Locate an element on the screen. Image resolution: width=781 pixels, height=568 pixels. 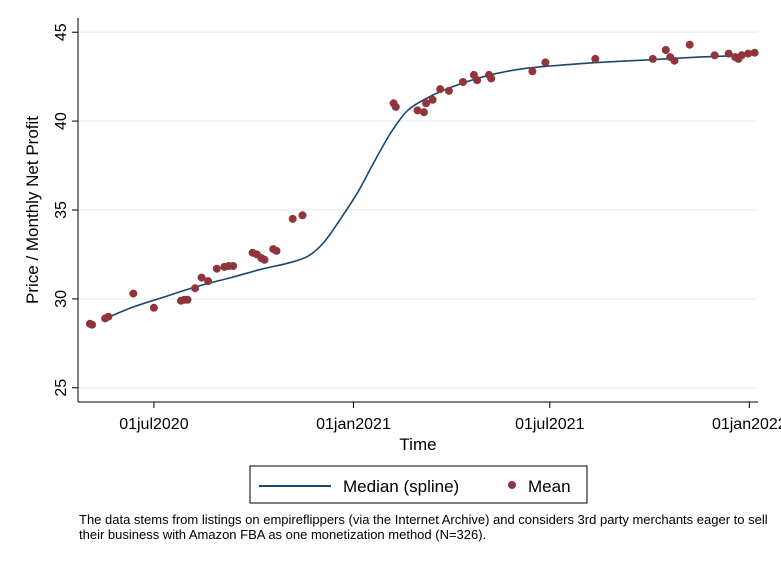
legend-label-mean: Mean is located at coordinates (549, 486).